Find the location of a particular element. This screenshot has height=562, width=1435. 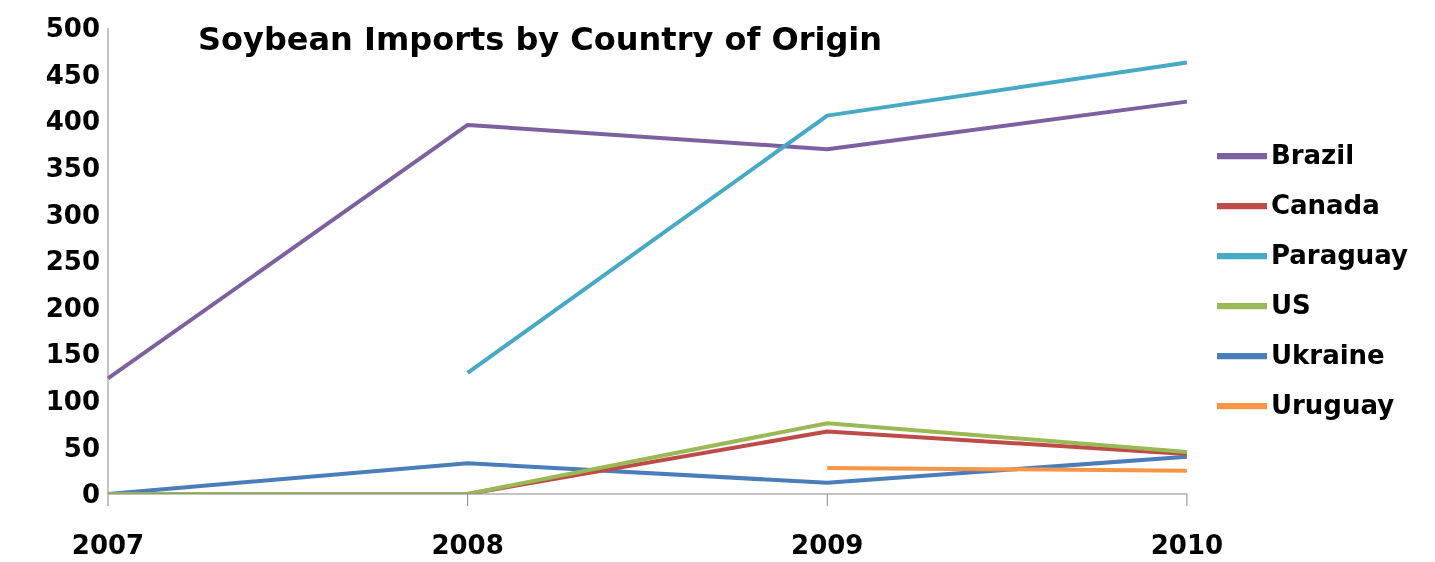

y-tick-label: 300 is located at coordinates (72, 214).